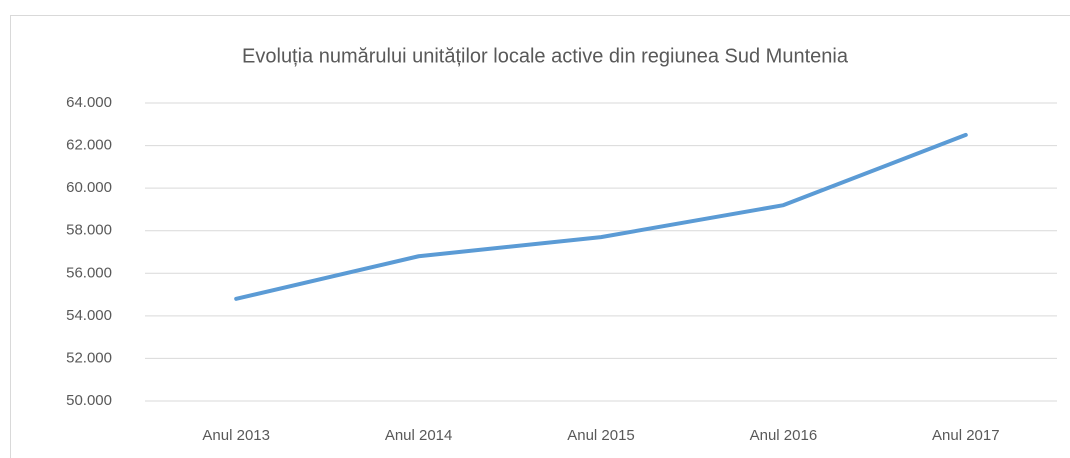 The height and width of the screenshot is (458, 1070). Describe the element at coordinates (89, 315) in the screenshot. I see `y-tick-label: 54.000` at that location.